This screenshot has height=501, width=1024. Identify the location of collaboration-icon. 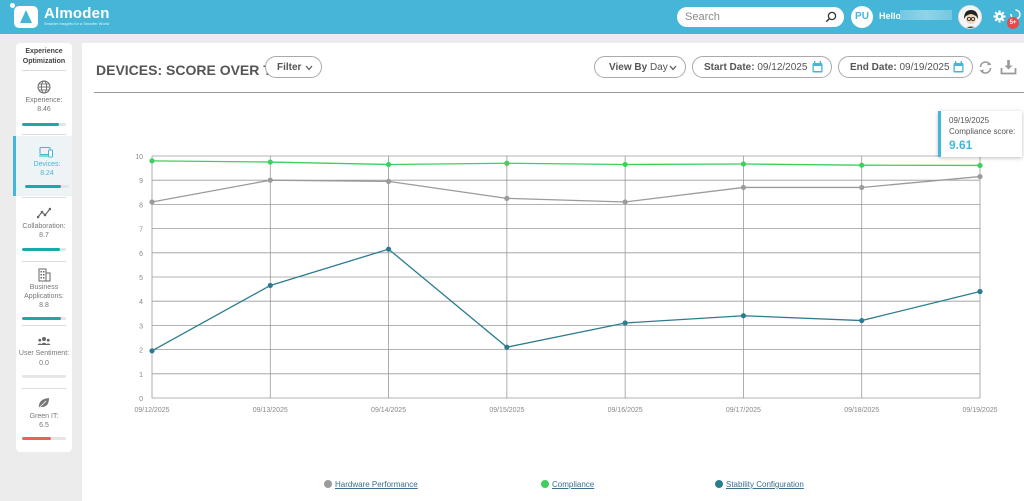
(44, 213).